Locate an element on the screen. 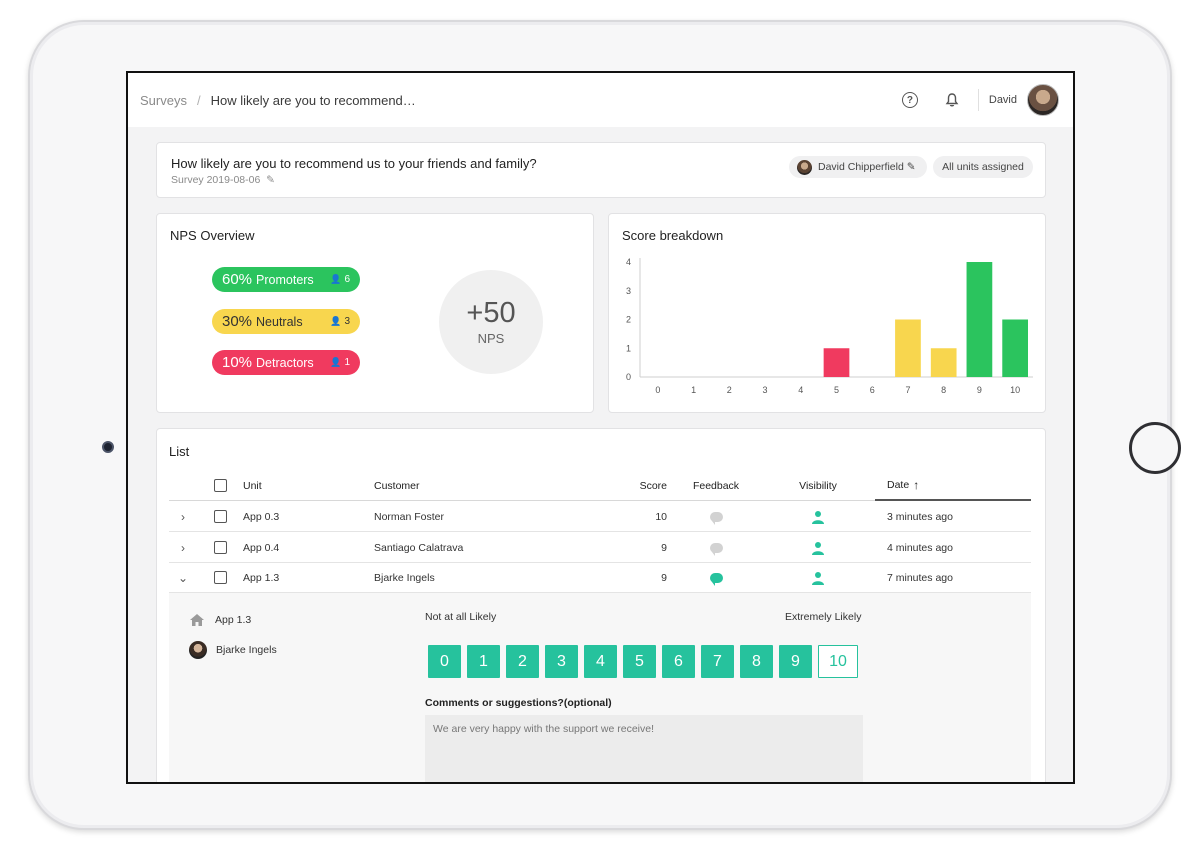 The height and width of the screenshot is (854, 1200). score-scale: 0 1 2 3 4 5 6 7 8 9 10 is located at coordinates (643, 661).